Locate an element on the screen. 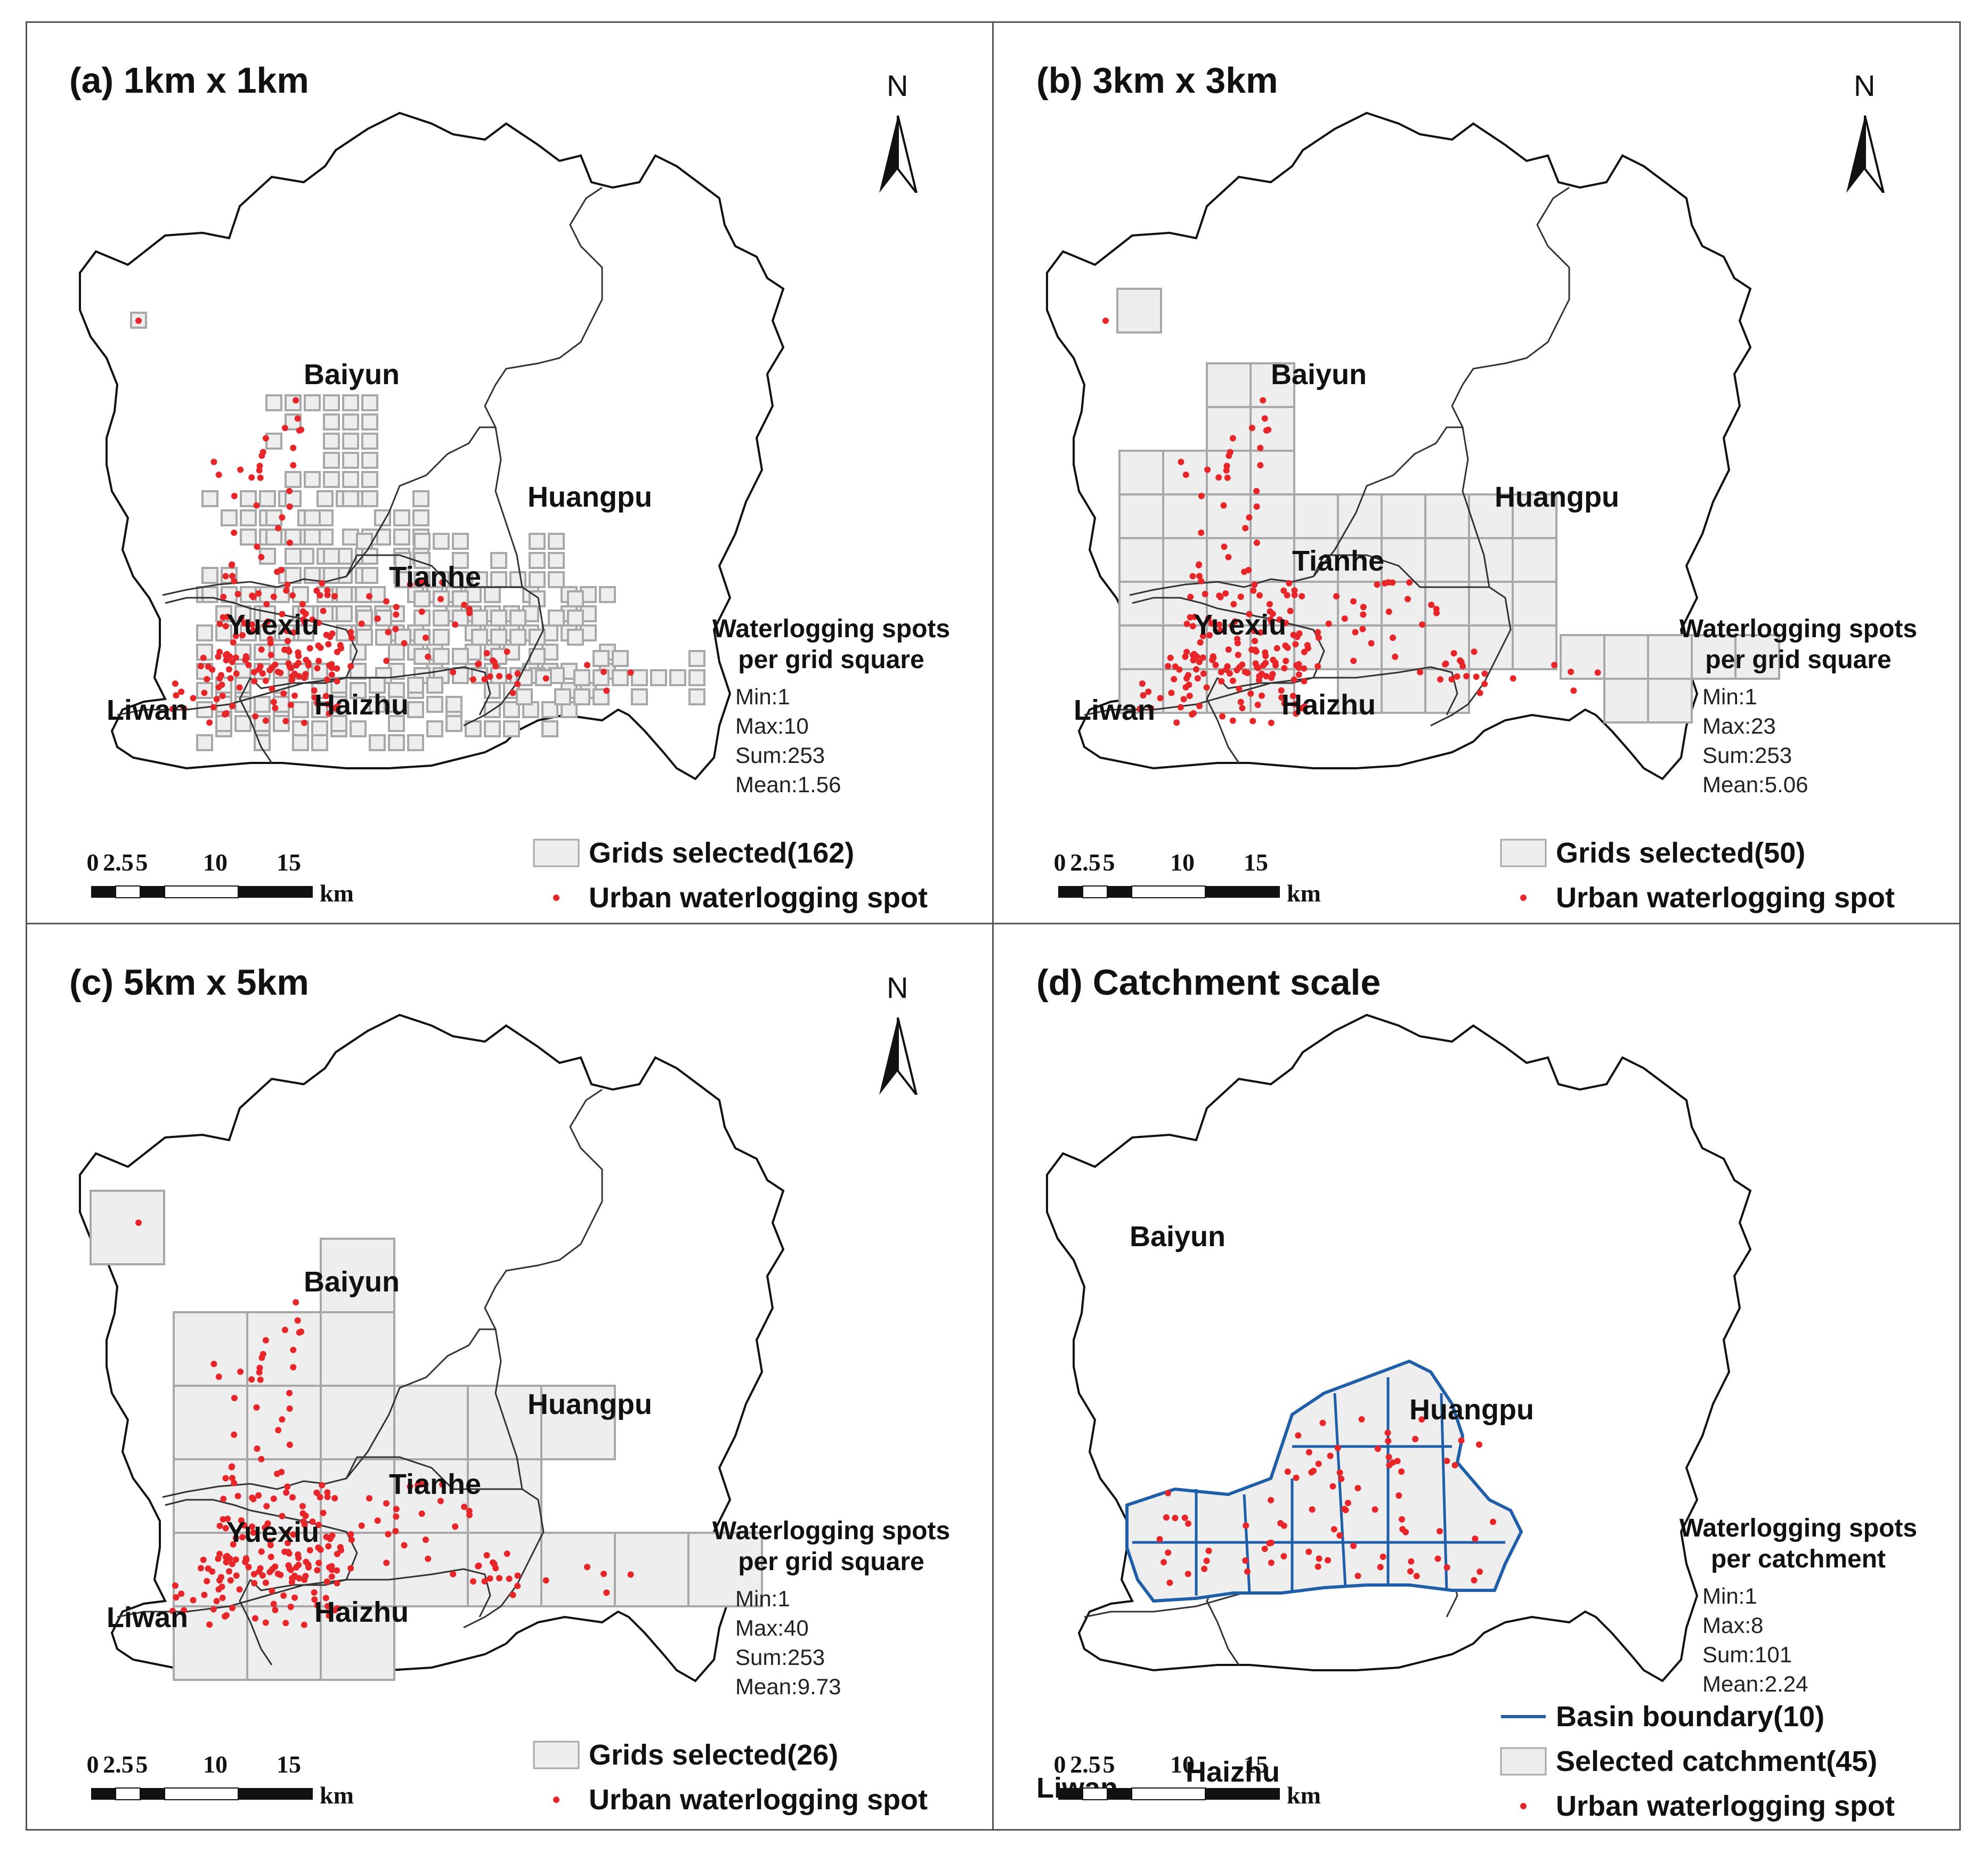 The height and width of the screenshot is (1853, 1988). district-label-baiyun: Baiyun is located at coordinates (352, 1282).